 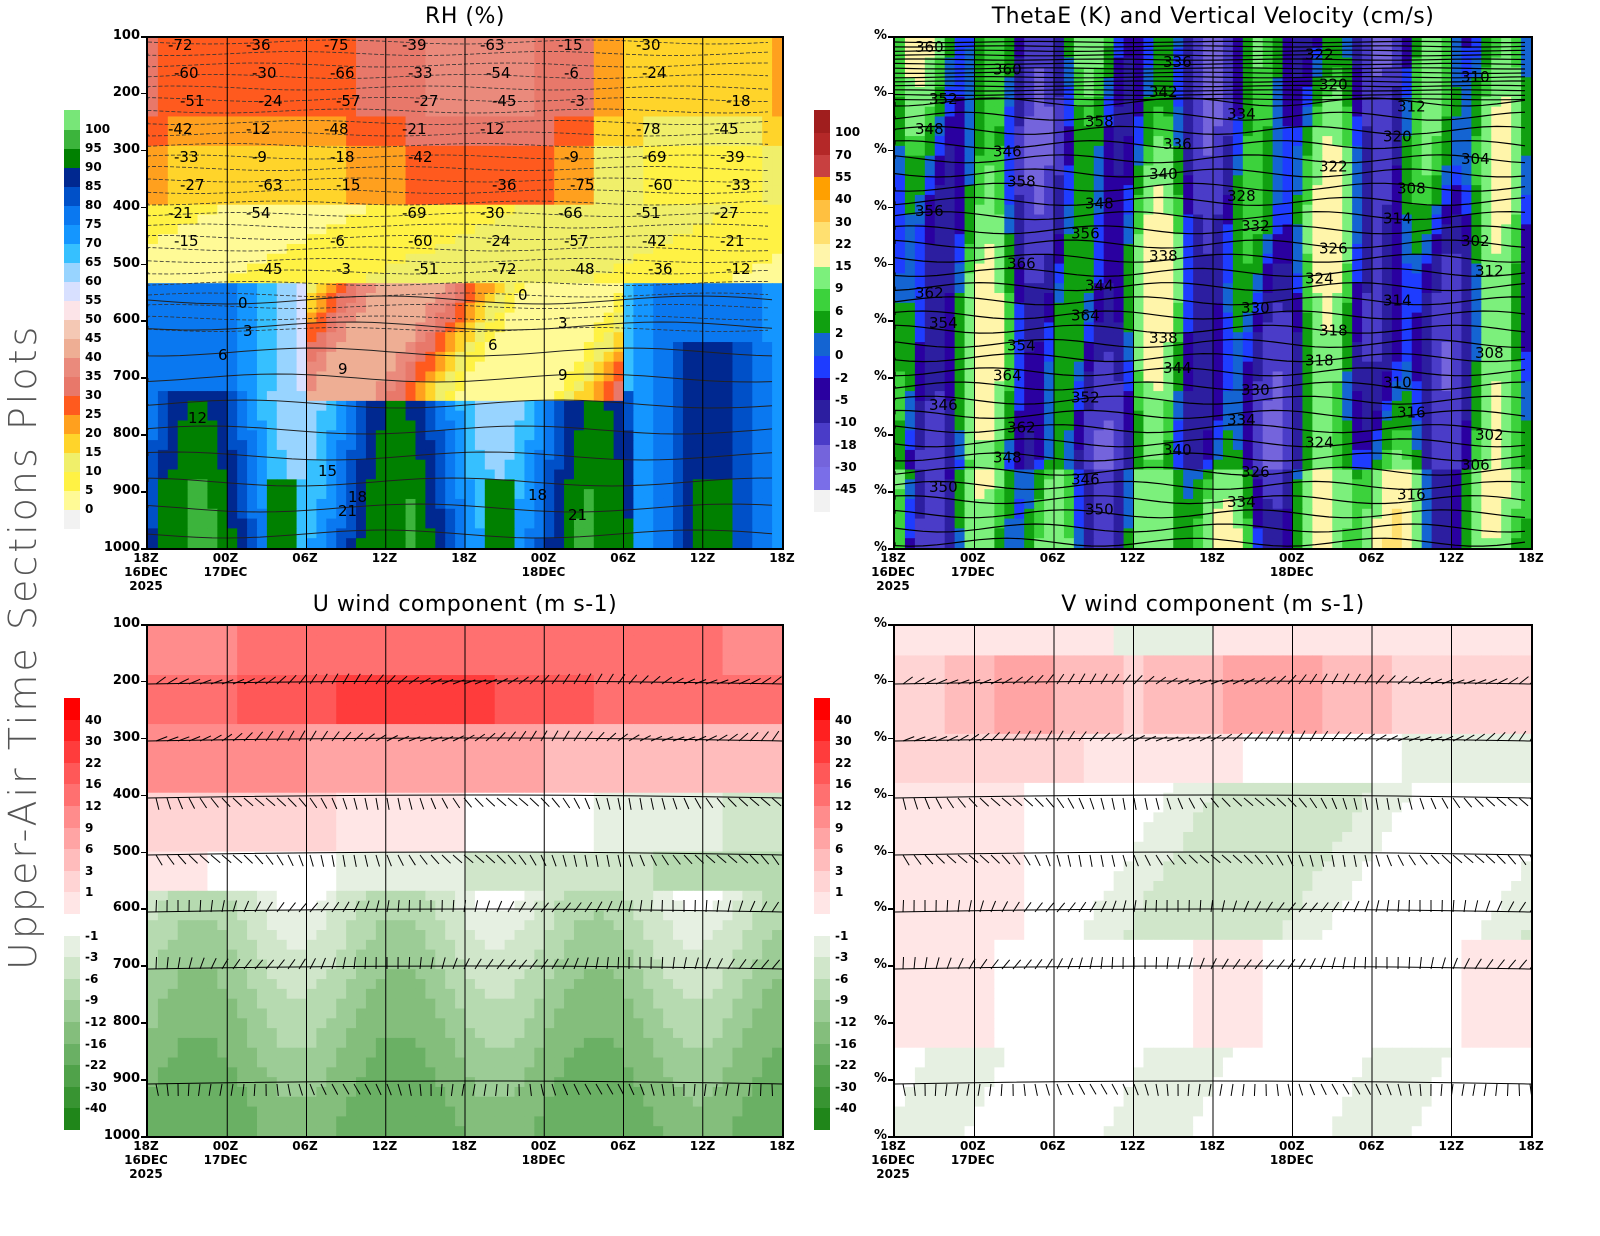 I want to click on contour-label: -48, so click(x=582, y=269).